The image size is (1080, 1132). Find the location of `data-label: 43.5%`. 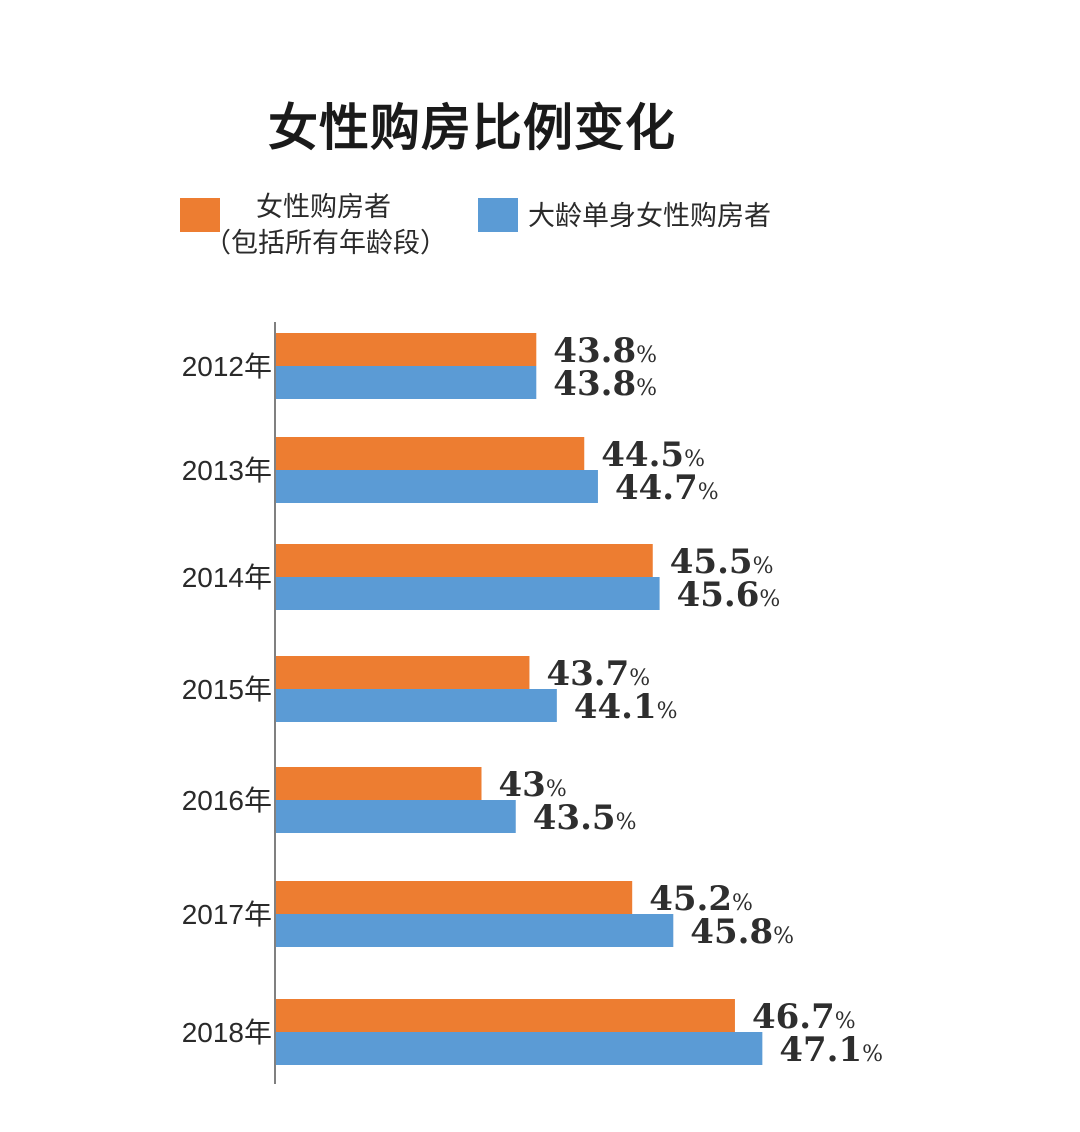

data-label: 43.5% is located at coordinates (585, 818).